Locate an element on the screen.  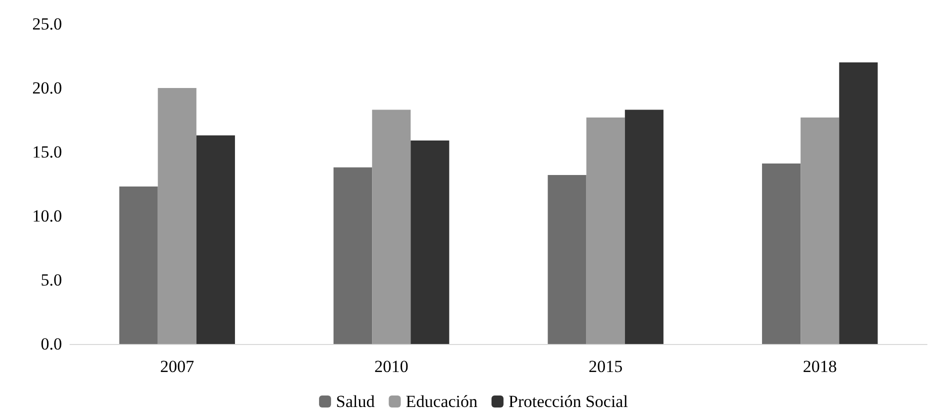
y-tick-label: 0.0 is located at coordinates (51, 344).